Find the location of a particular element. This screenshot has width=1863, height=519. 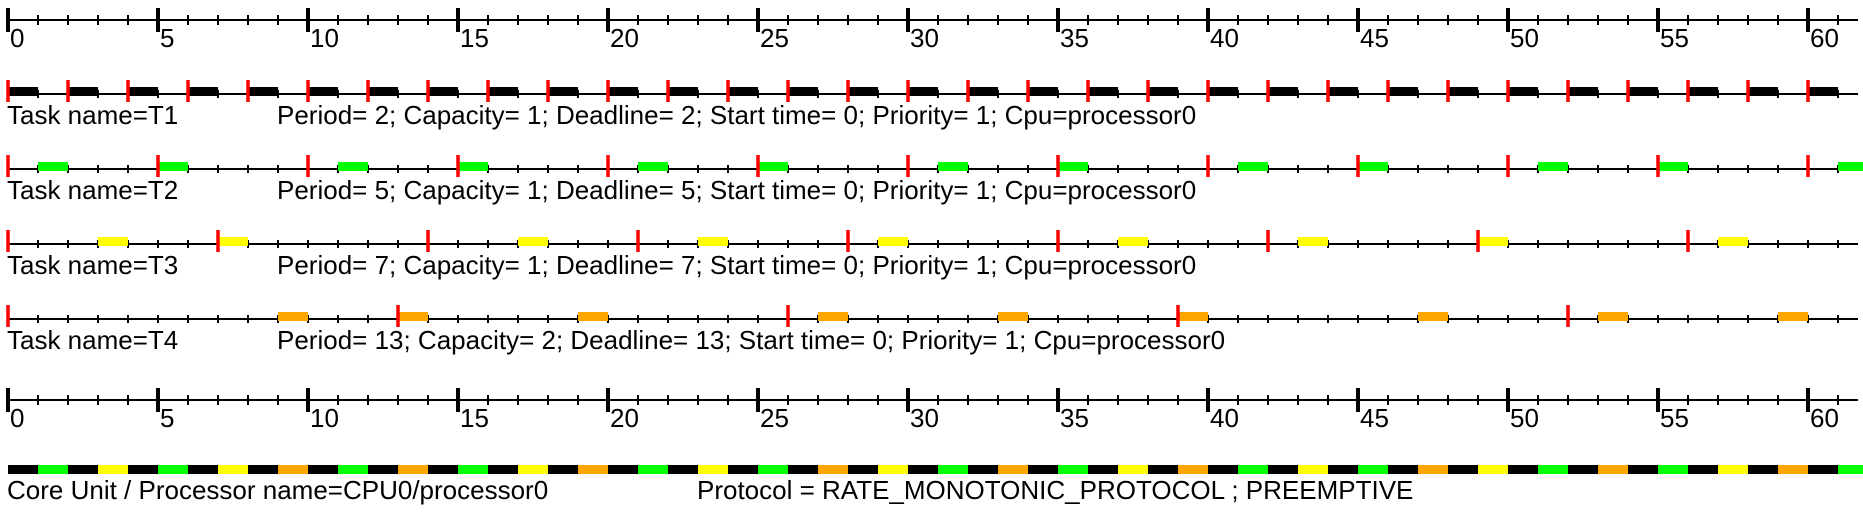

time-axis-top: 0 5 10 15 20 25 30 35 40 45 50 55 60 is located at coordinates (932, 30).